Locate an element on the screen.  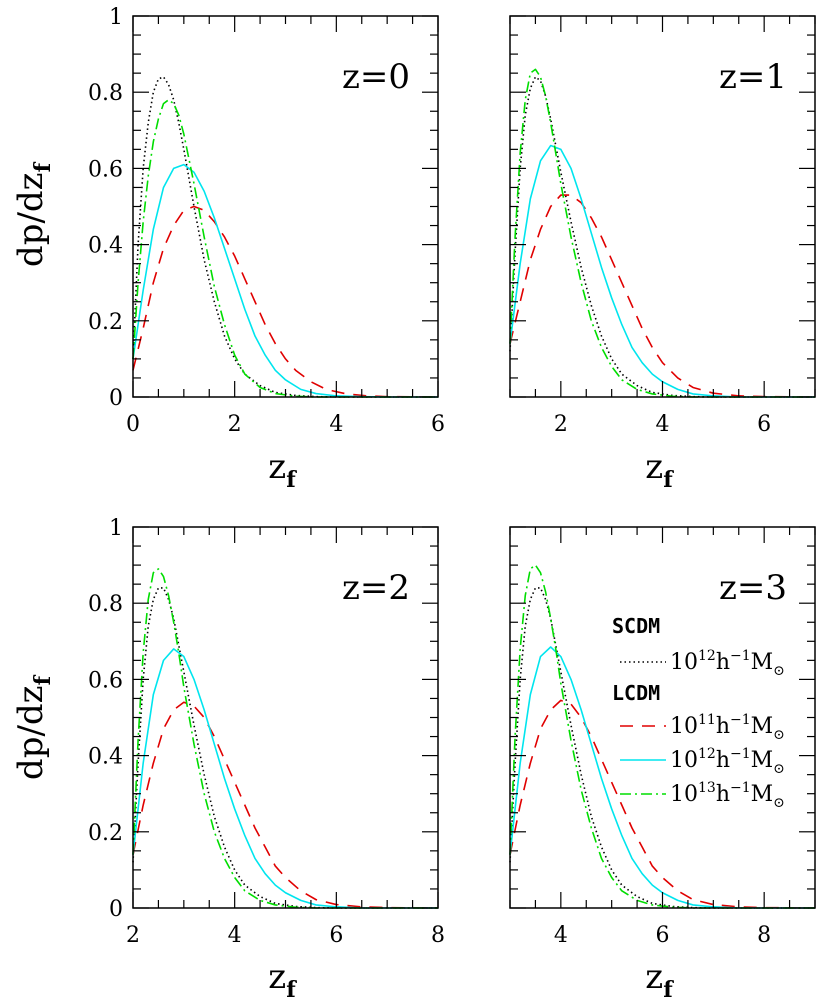
legend-label-lcdm-m11: 1011h−1M⊙ is located at coordinates (727, 727).